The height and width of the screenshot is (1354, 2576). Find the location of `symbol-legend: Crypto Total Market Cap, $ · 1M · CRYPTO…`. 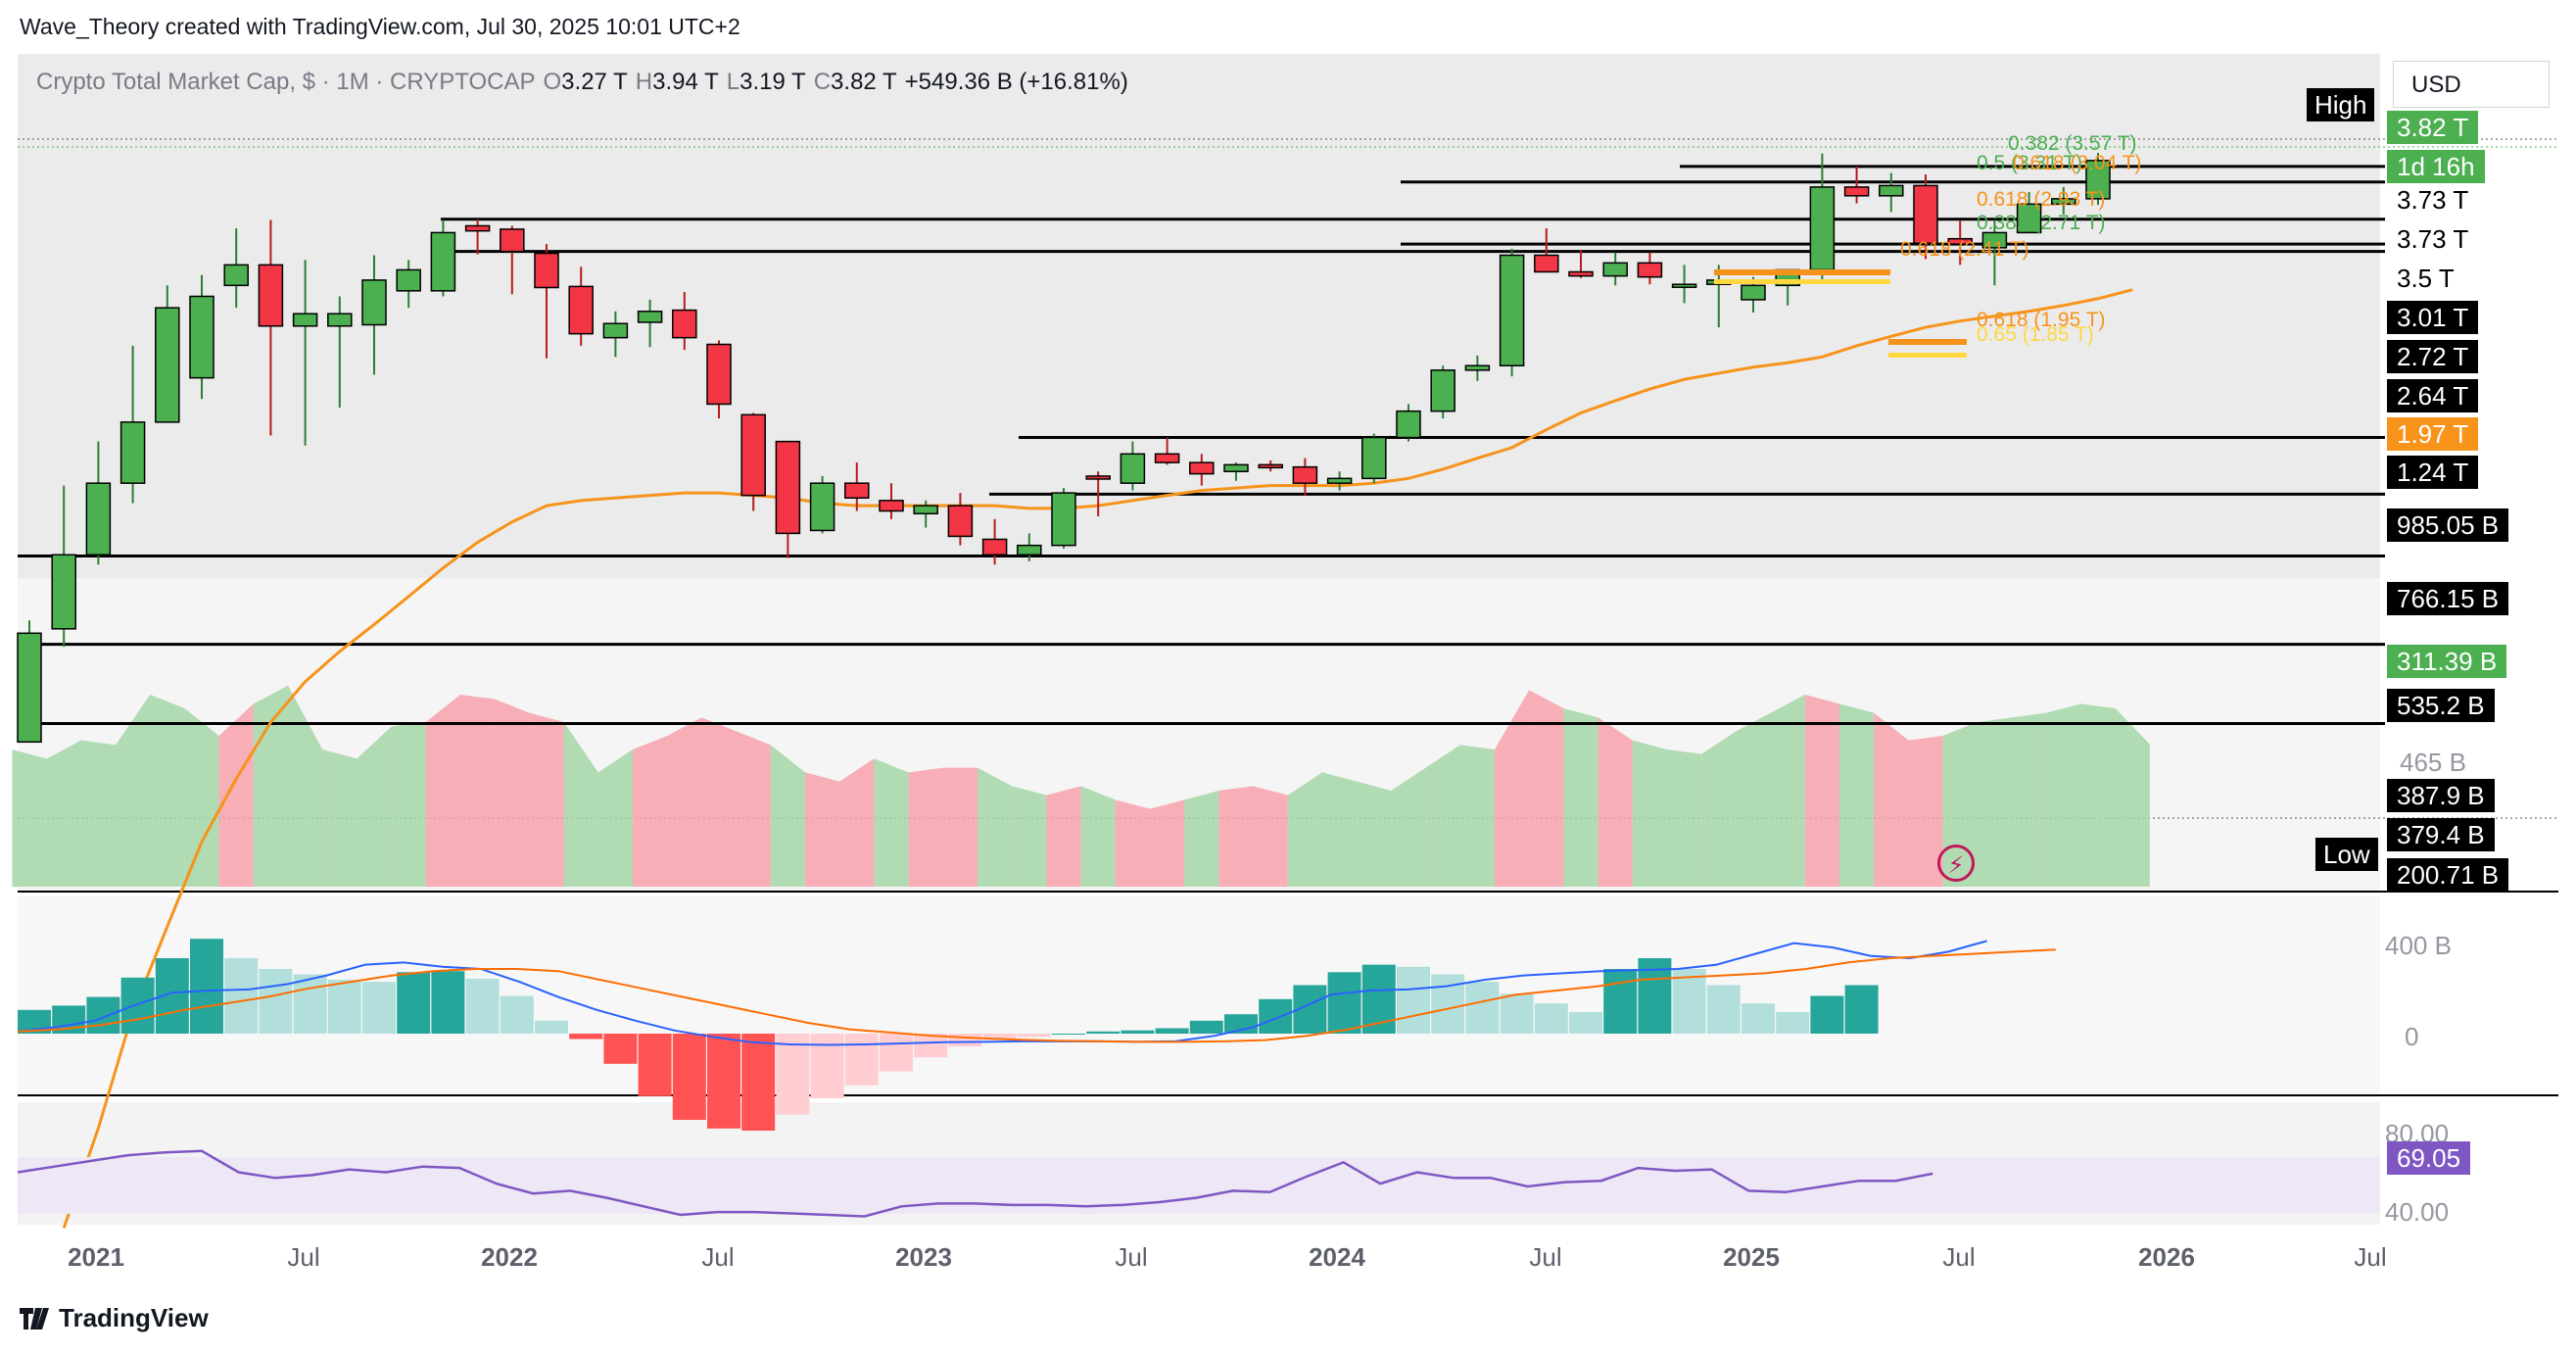

symbol-legend: Crypto Total Market Cap, $ · 1M · CRYPTO… is located at coordinates (582, 82).